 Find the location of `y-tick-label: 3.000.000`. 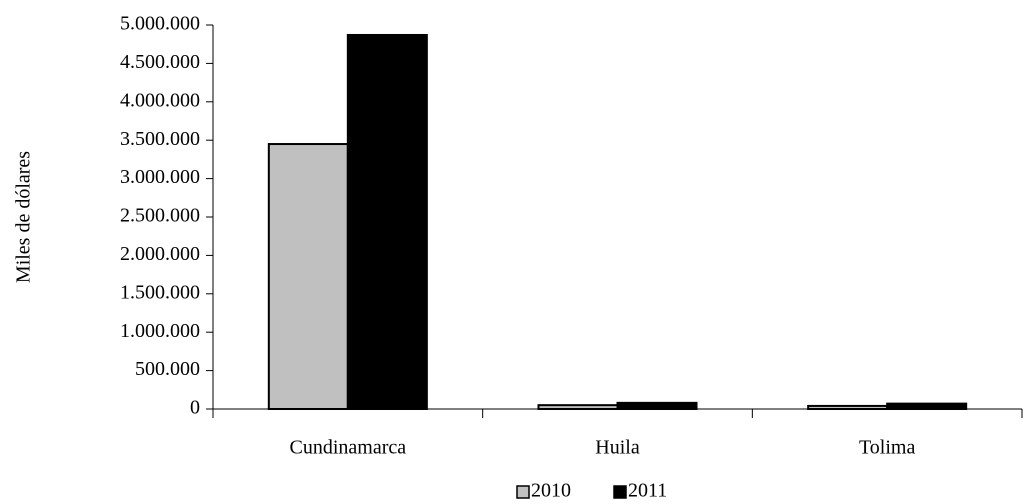

y-tick-label: 3.000.000 is located at coordinates (160, 177).